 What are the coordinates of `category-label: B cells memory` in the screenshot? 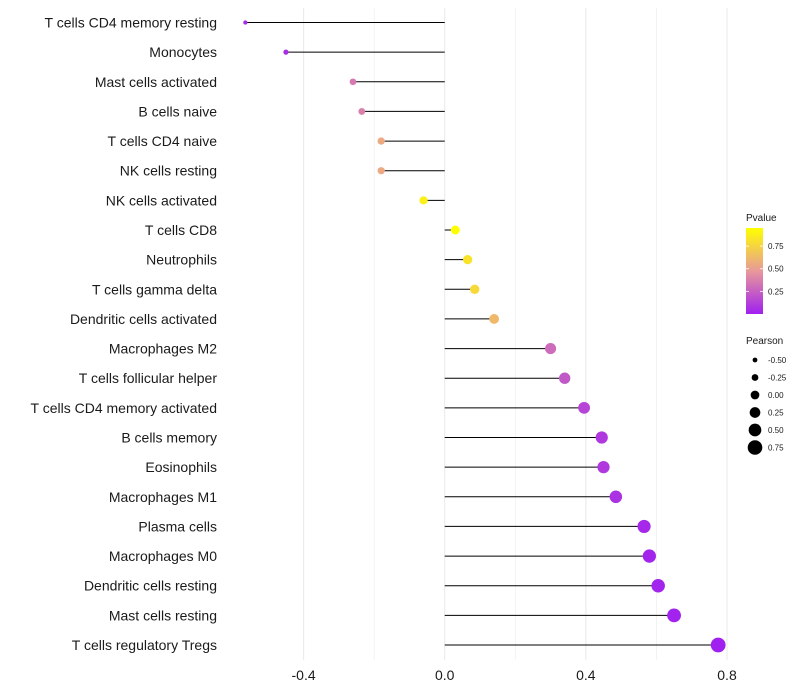 It's located at (169, 438).